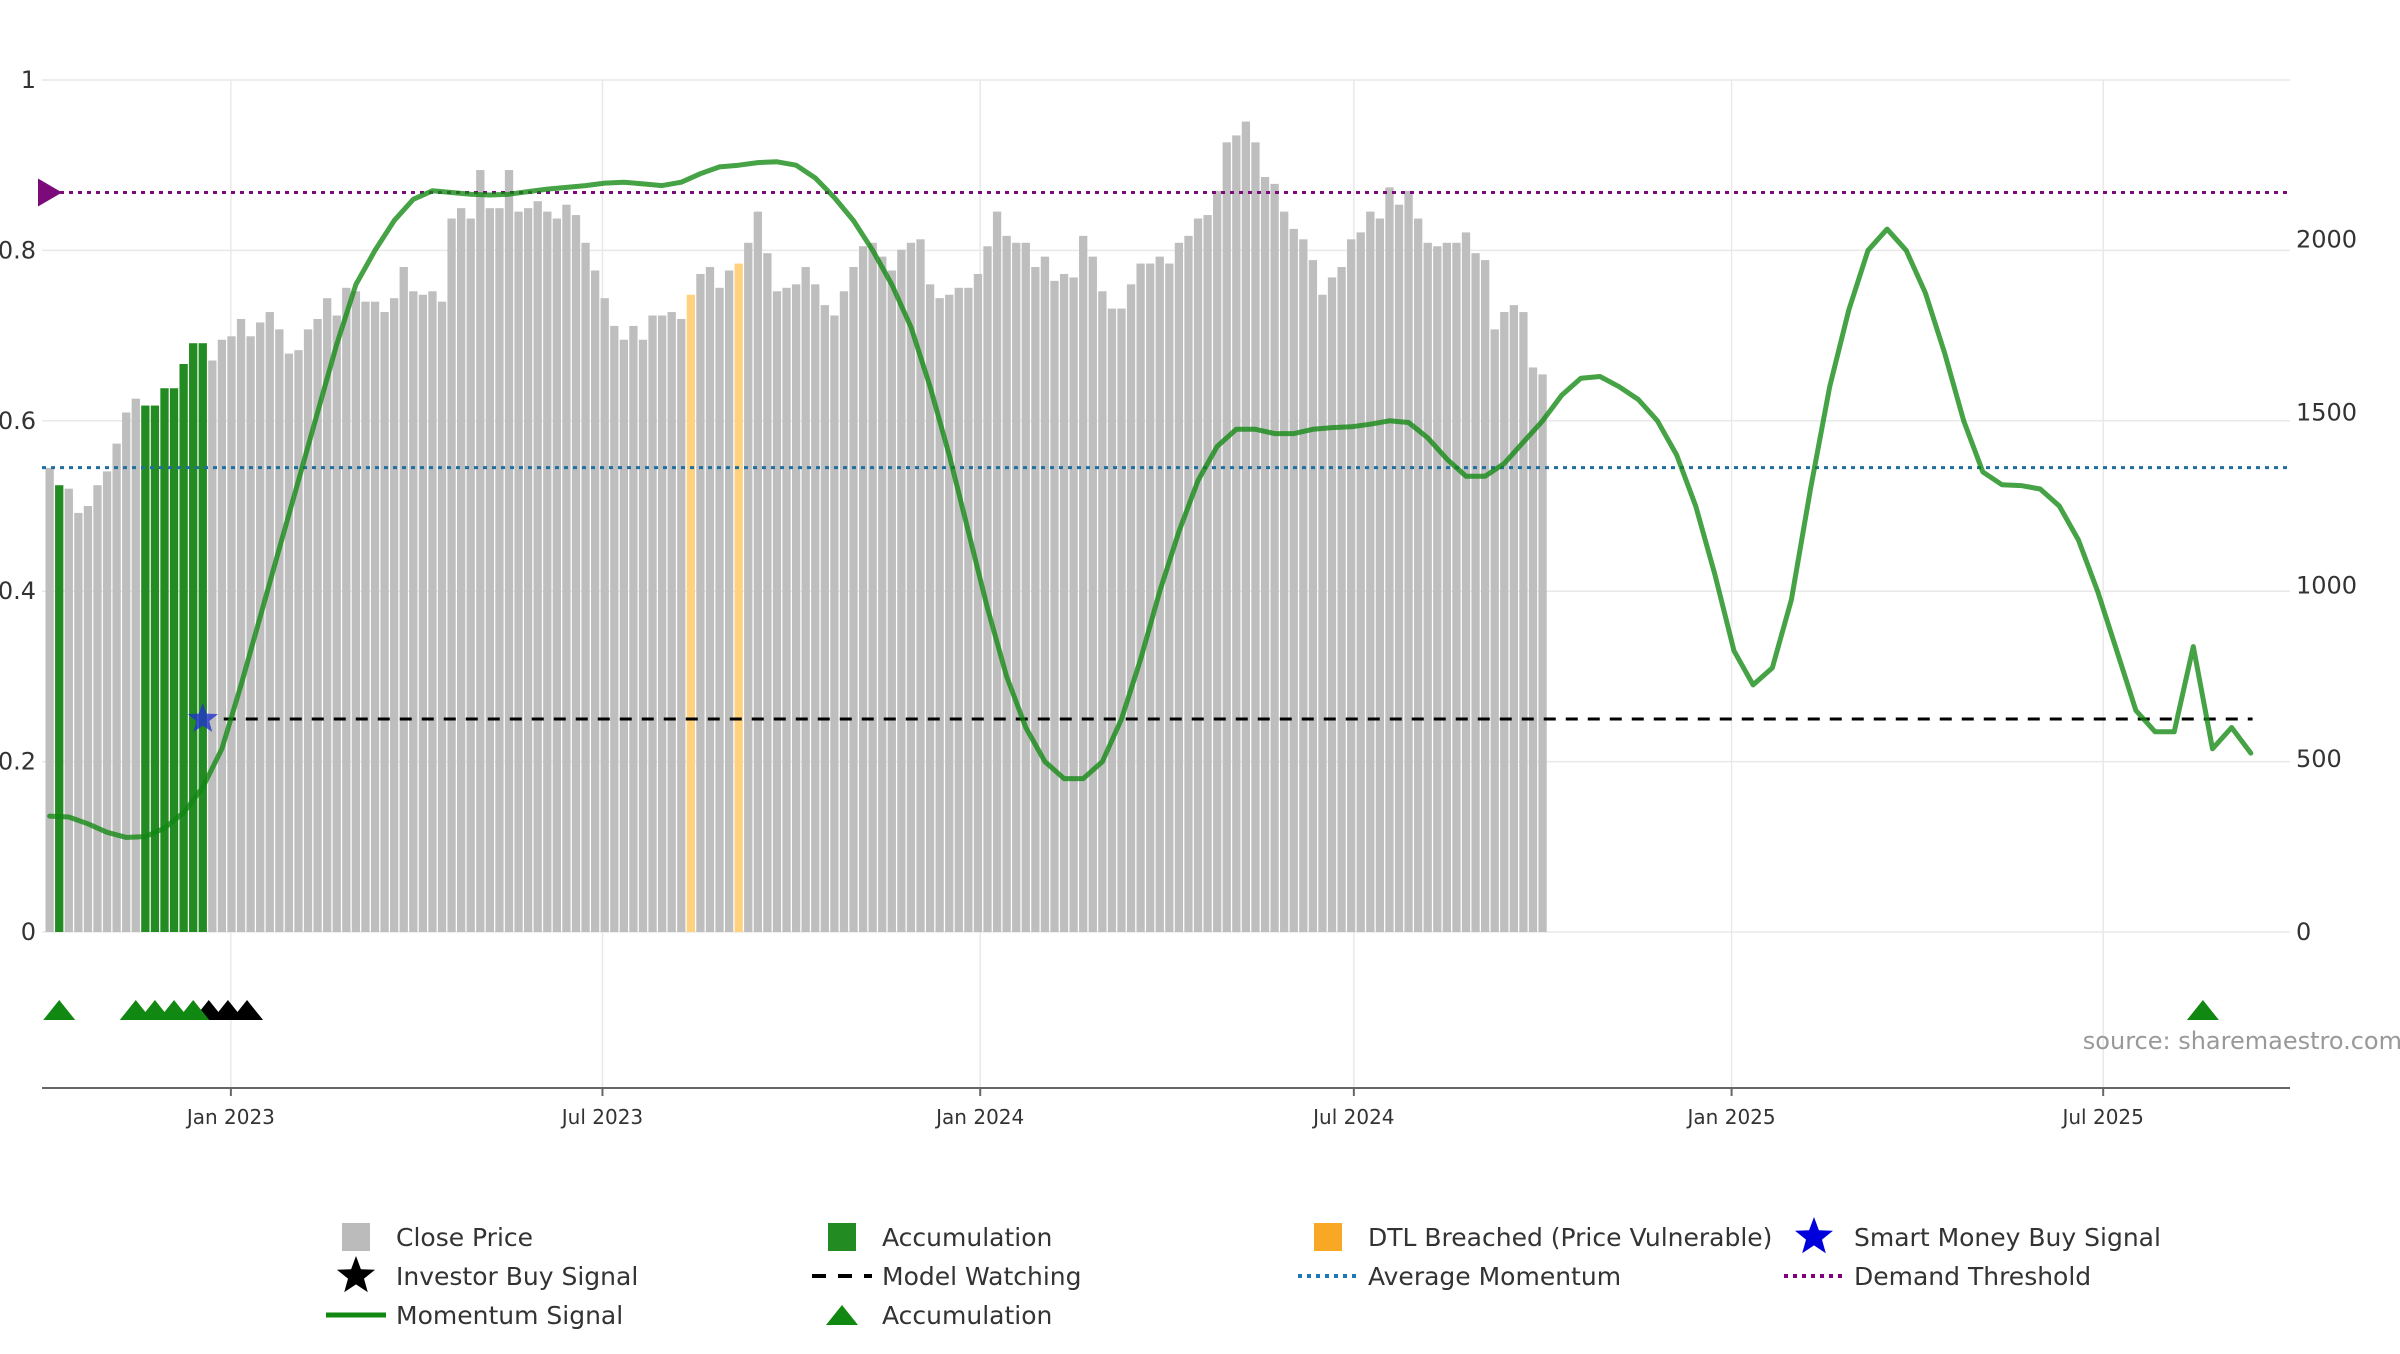  Describe the element at coordinates (28, 932) in the screenshot. I see `left-axis-tick-label: 0` at that location.